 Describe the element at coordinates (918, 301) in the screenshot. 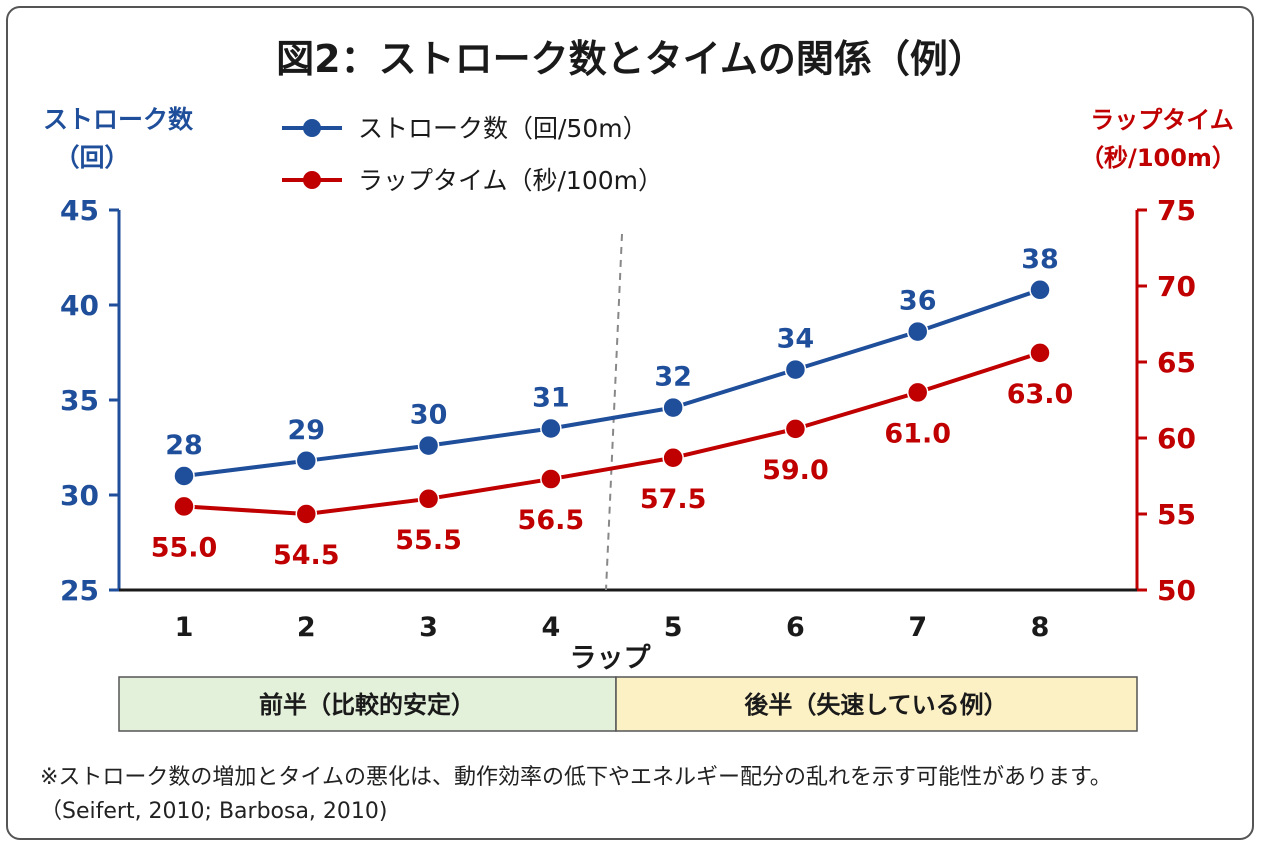

I see `strokes-data-label: 36` at that location.